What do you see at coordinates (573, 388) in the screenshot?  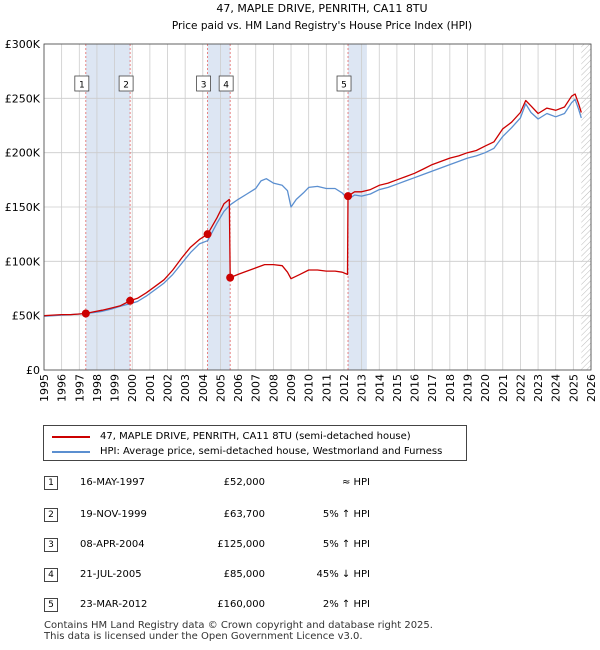 I see `x-tick-label: 2025` at bounding box center [573, 388].